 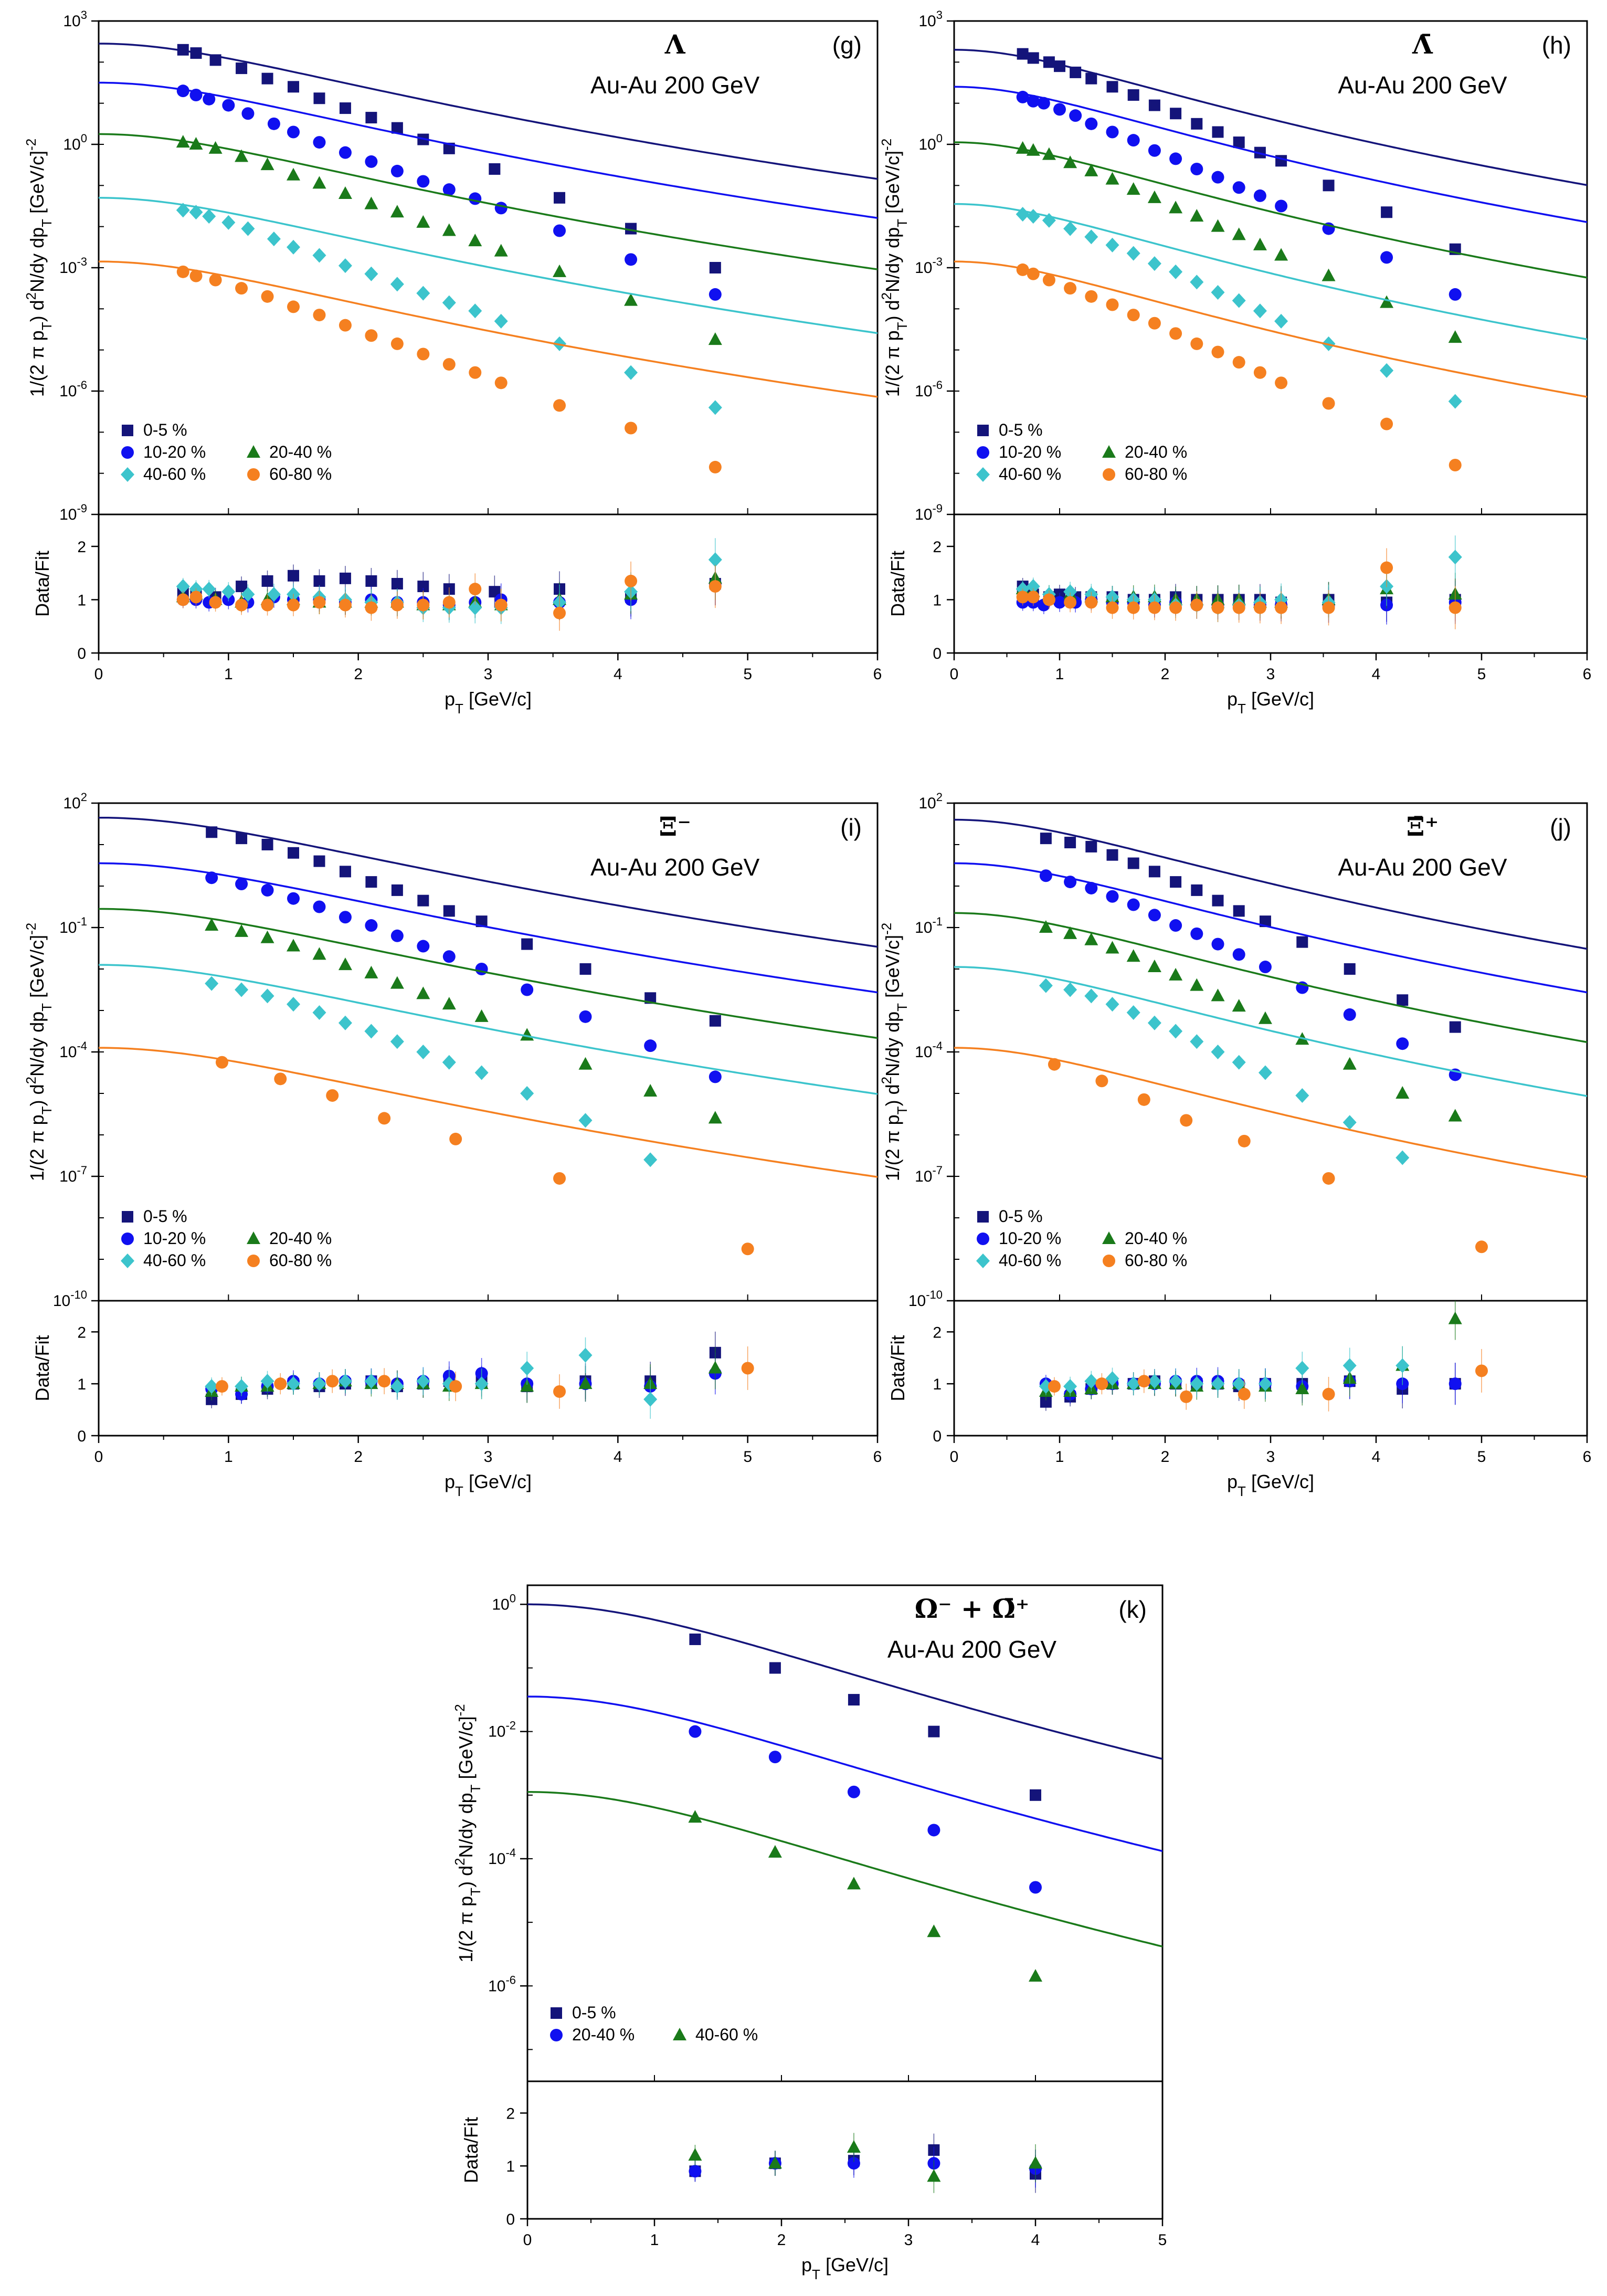 What do you see at coordinates (675, 867) in the screenshot?
I see `system-label: Au-Au 200 GeV` at bounding box center [675, 867].